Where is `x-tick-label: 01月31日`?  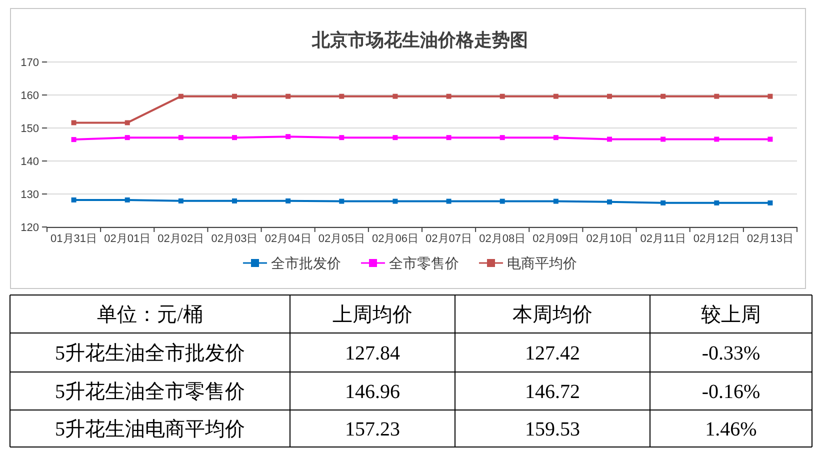
x-tick-label: 01月31日 is located at coordinates (74, 239).